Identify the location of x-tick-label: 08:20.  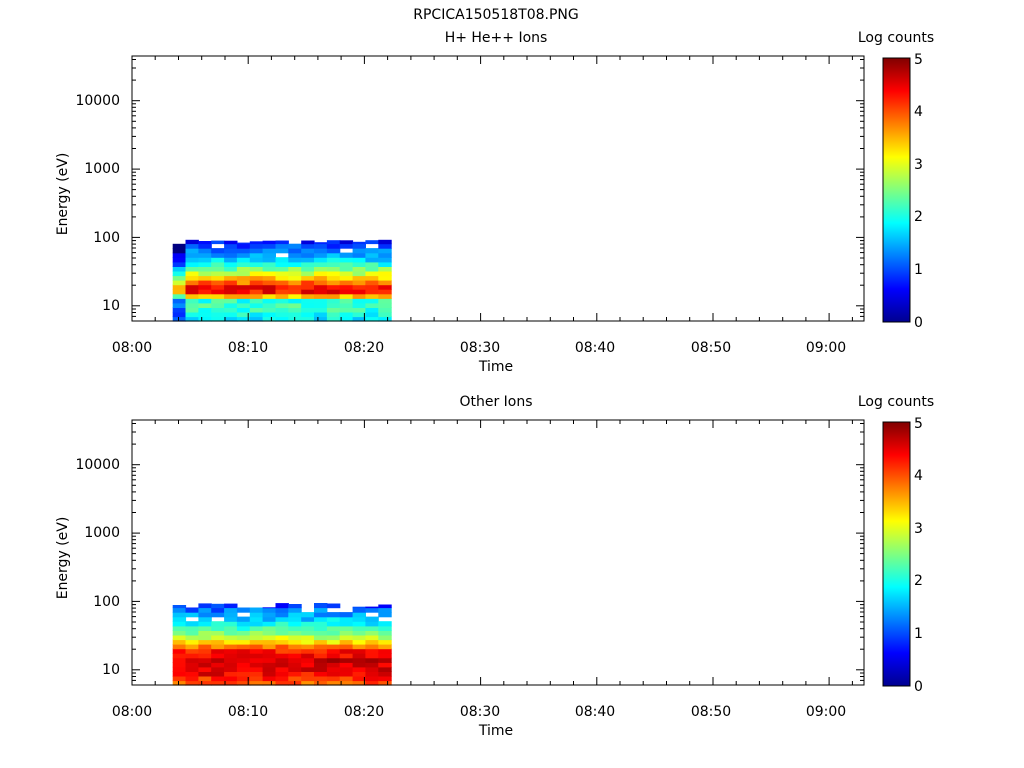
(364, 712).